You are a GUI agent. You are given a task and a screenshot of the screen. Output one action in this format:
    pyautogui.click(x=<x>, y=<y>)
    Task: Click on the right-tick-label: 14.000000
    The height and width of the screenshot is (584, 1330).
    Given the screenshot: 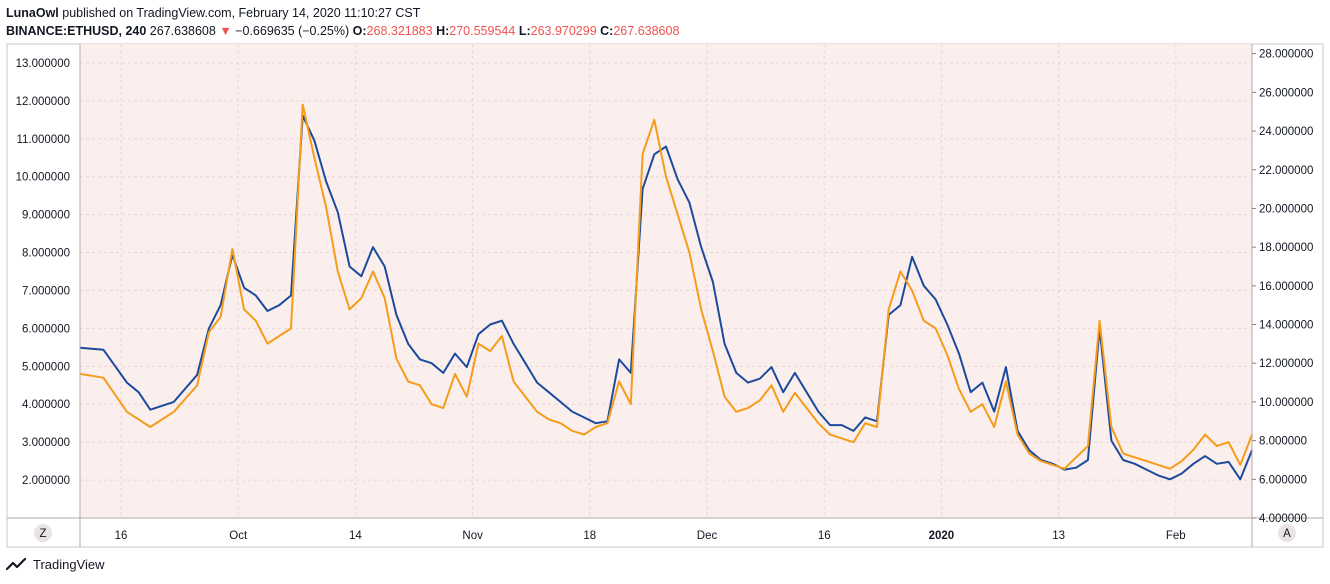 What is the action you would take?
    pyautogui.click(x=1286, y=326)
    